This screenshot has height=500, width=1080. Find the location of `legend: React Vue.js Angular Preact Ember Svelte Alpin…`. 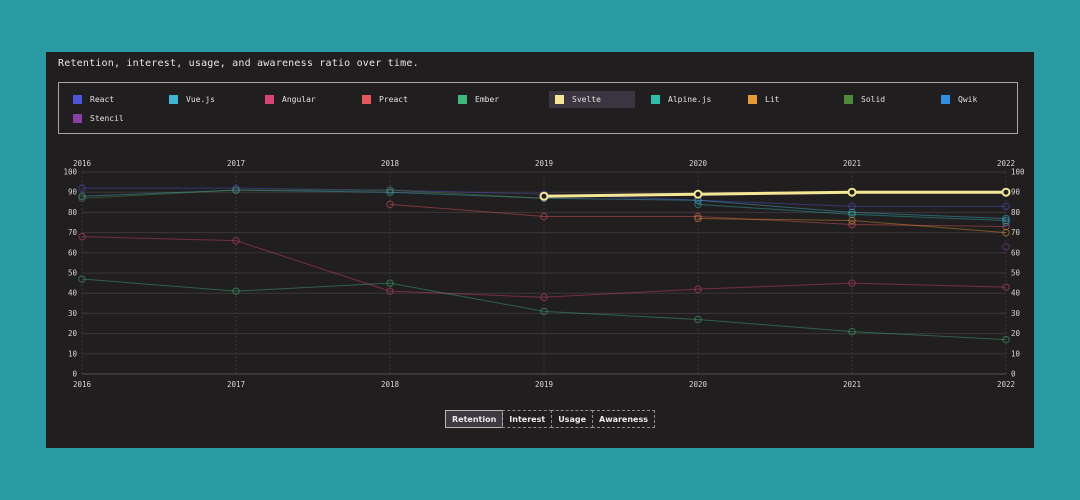

legend: React Vue.js Angular Preact Ember Svelte Alpin… is located at coordinates (538, 108).